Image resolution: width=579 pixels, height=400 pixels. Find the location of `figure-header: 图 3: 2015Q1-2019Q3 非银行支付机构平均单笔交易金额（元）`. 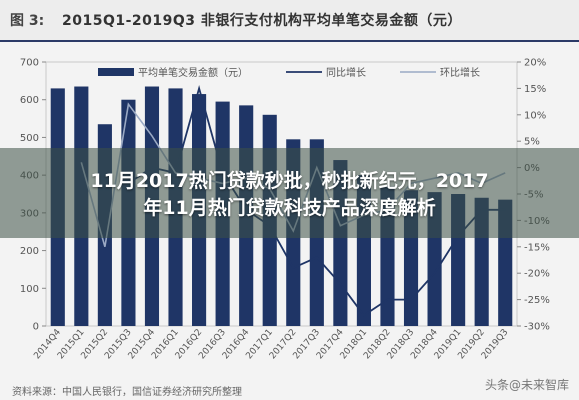

figure-header: 图 3: 2015Q1-2019Q3 非银行支付机构平均单笔交易金额（元） is located at coordinates (289, 21).